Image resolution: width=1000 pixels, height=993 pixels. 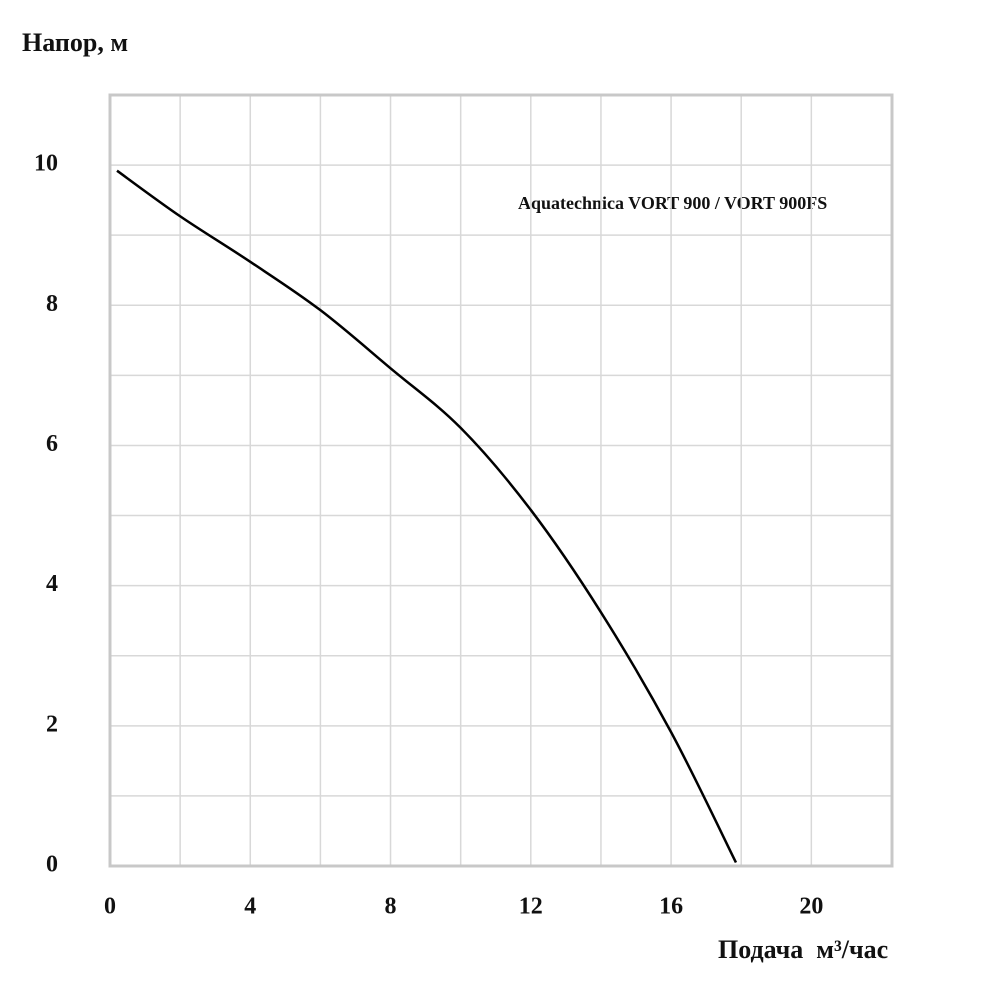 I want to click on y-tick-label: 8, so click(x=52, y=304).